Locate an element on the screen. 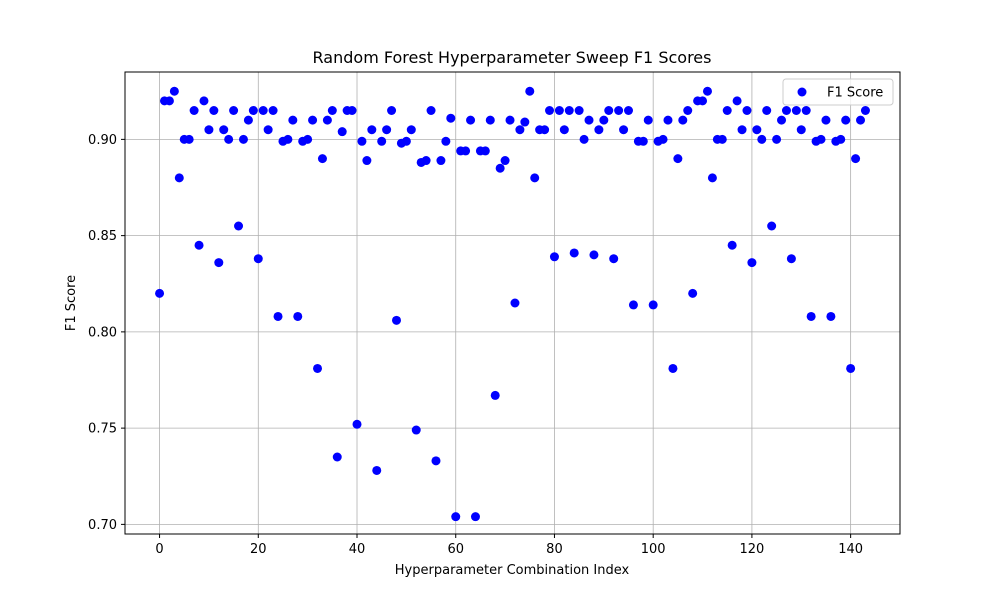 The width and height of the screenshot is (1000, 600). legend-marker is located at coordinates (802, 92).